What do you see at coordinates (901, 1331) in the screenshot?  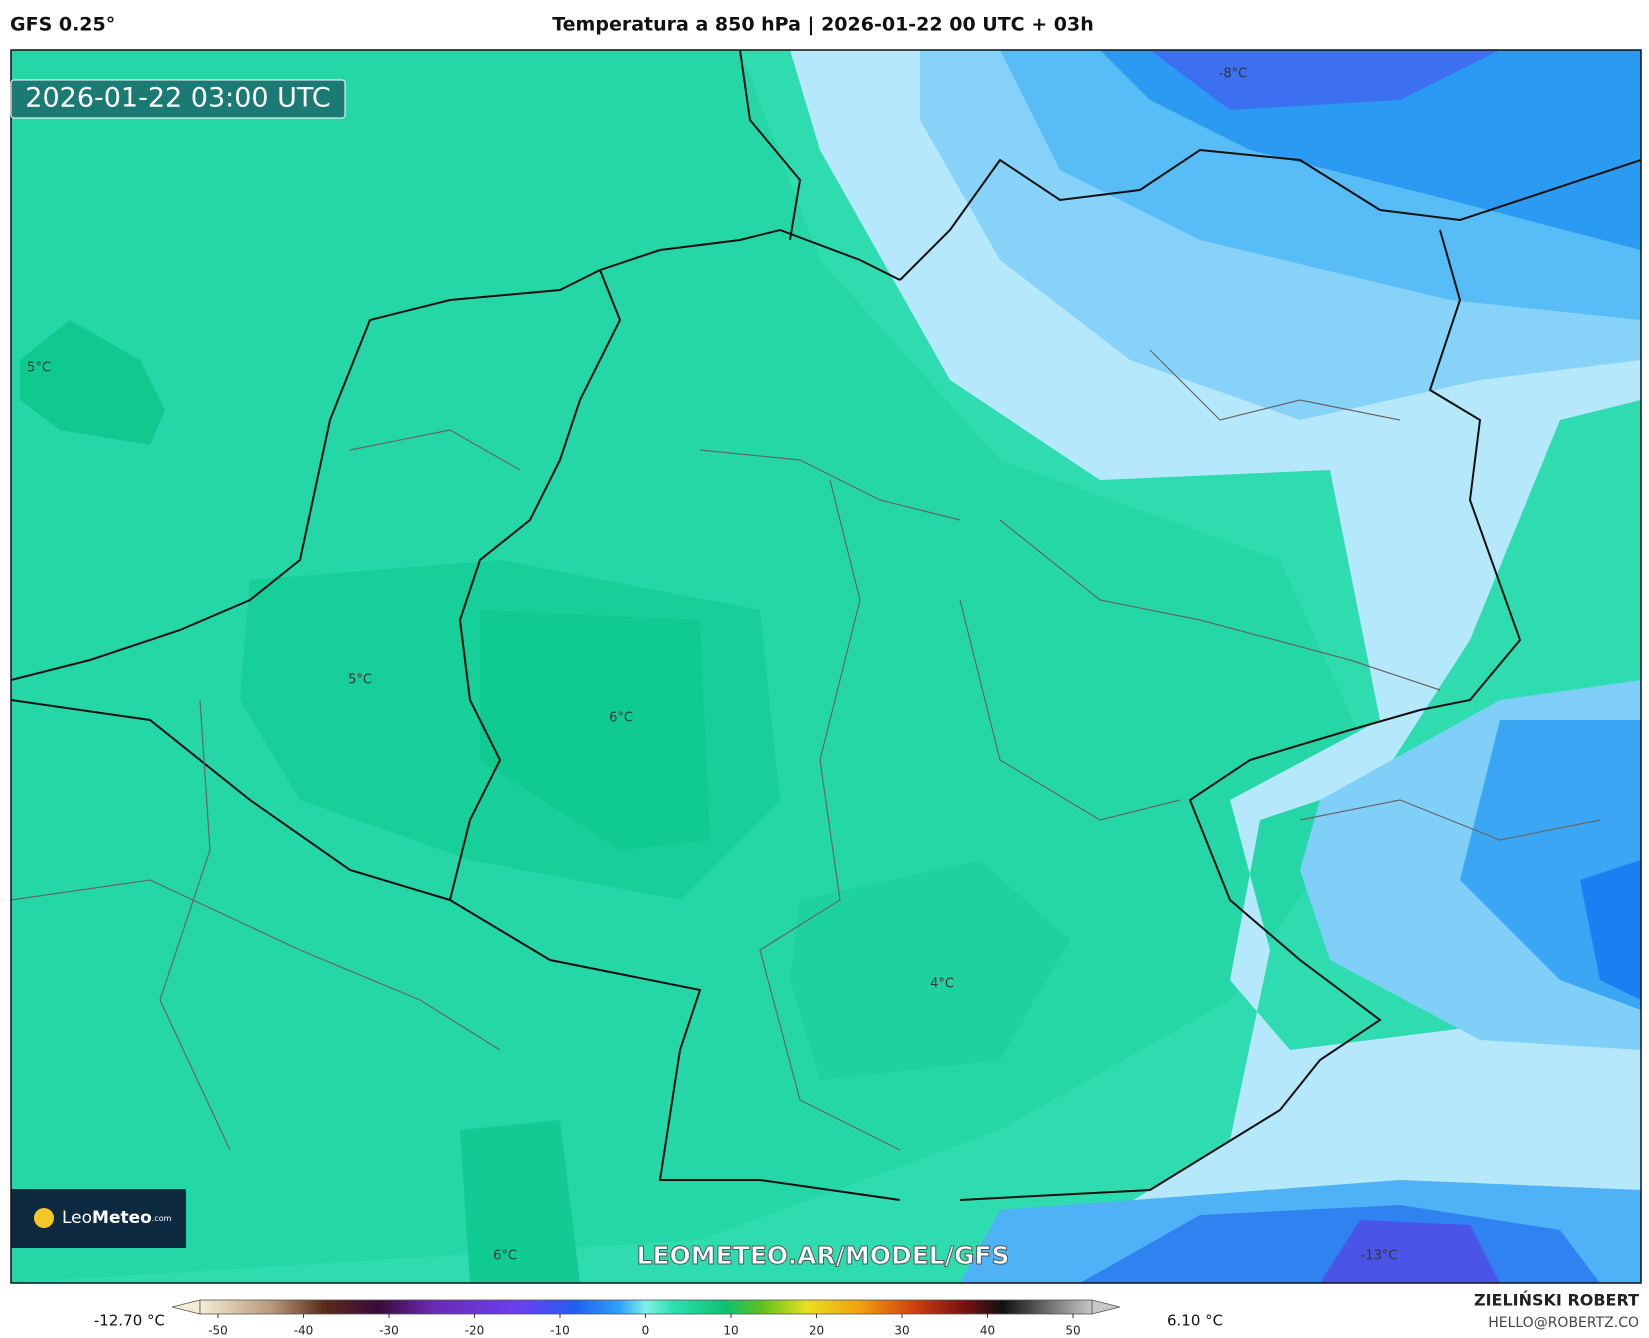 I see `colorbar-tick-label: 30` at bounding box center [901, 1331].